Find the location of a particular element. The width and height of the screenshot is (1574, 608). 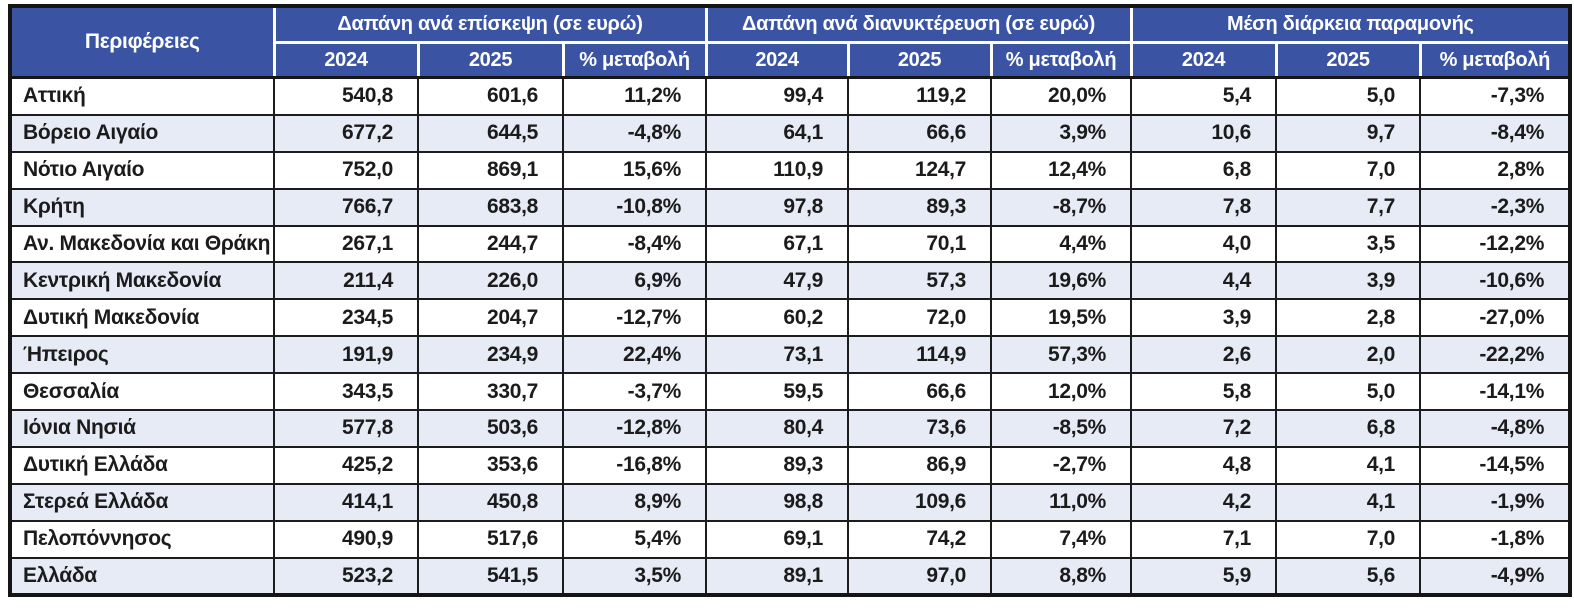

value-cell: 73,6 is located at coordinates (920, 428).